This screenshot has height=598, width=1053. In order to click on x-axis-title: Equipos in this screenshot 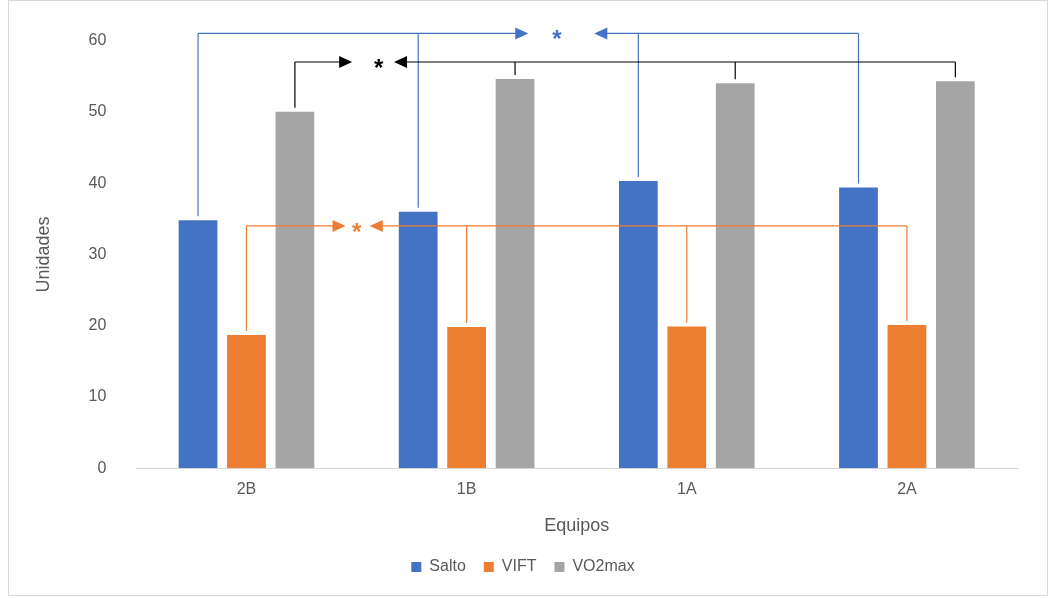, I will do `click(577, 525)`.